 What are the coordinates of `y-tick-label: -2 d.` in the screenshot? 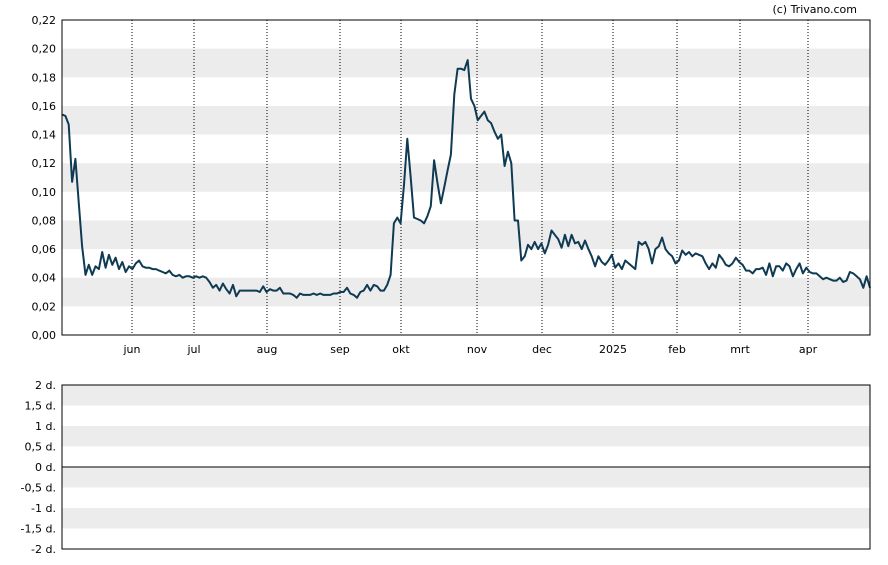 It's located at (43, 549).